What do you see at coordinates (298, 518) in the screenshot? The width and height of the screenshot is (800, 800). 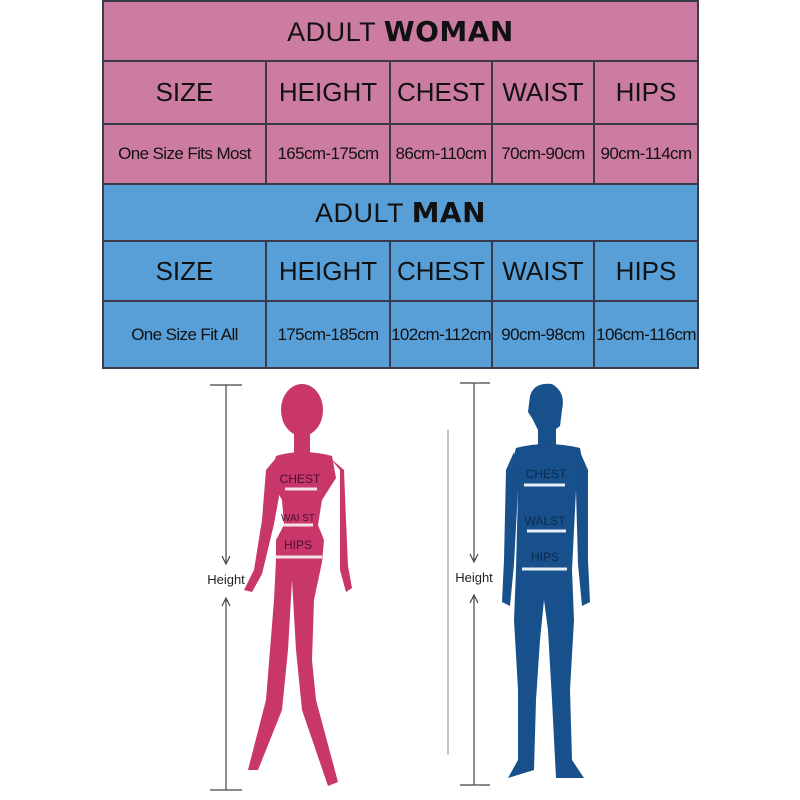 I see `woman-waist-label: WAI ST` at bounding box center [298, 518].